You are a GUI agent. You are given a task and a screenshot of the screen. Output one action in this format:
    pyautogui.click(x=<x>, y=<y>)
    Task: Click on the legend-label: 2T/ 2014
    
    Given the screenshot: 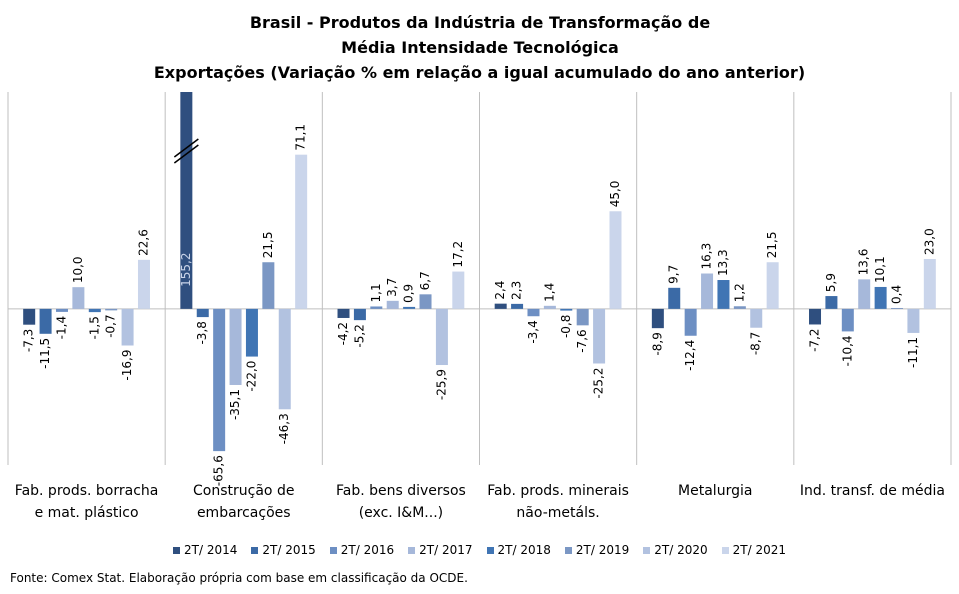 What is the action you would take?
    pyautogui.click(x=211, y=550)
    